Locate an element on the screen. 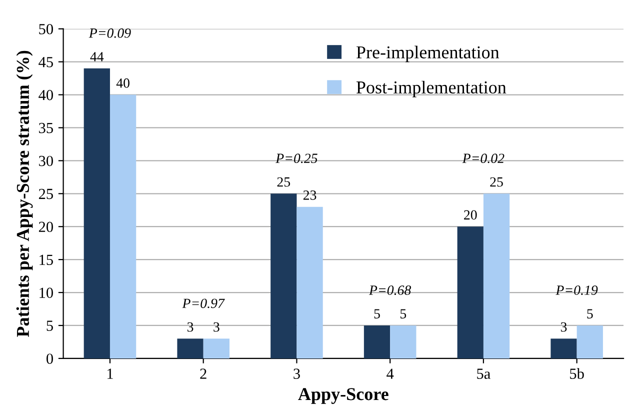 The height and width of the screenshot is (412, 633). x-tick-label: 1 is located at coordinates (110, 373).